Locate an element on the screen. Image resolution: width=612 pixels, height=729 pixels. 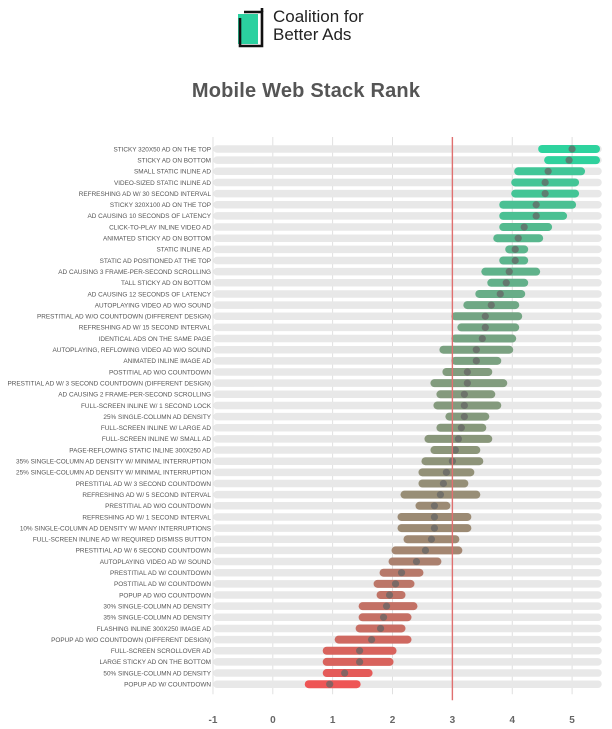
row-label: 35% SINGLE-COLUMN AD DENSITY is located at coordinates (157, 618).